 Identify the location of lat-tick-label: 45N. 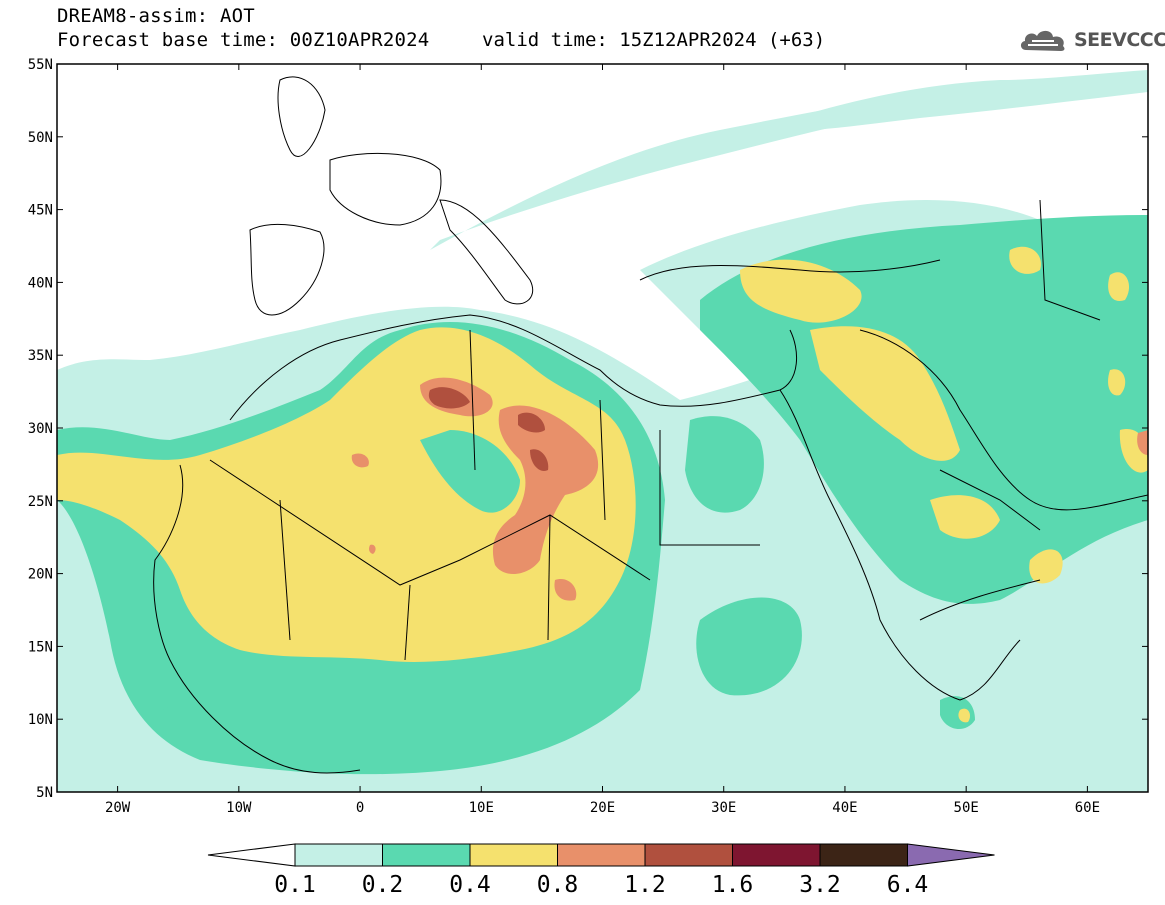
(40, 211).